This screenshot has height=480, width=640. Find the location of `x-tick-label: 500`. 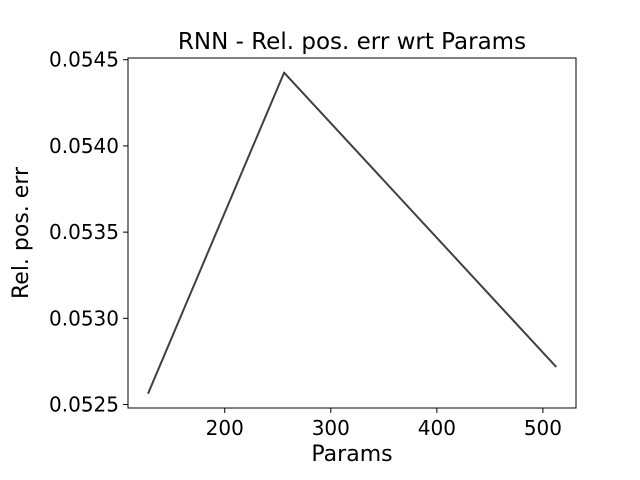

x-tick-label: 500 is located at coordinates (543, 428).